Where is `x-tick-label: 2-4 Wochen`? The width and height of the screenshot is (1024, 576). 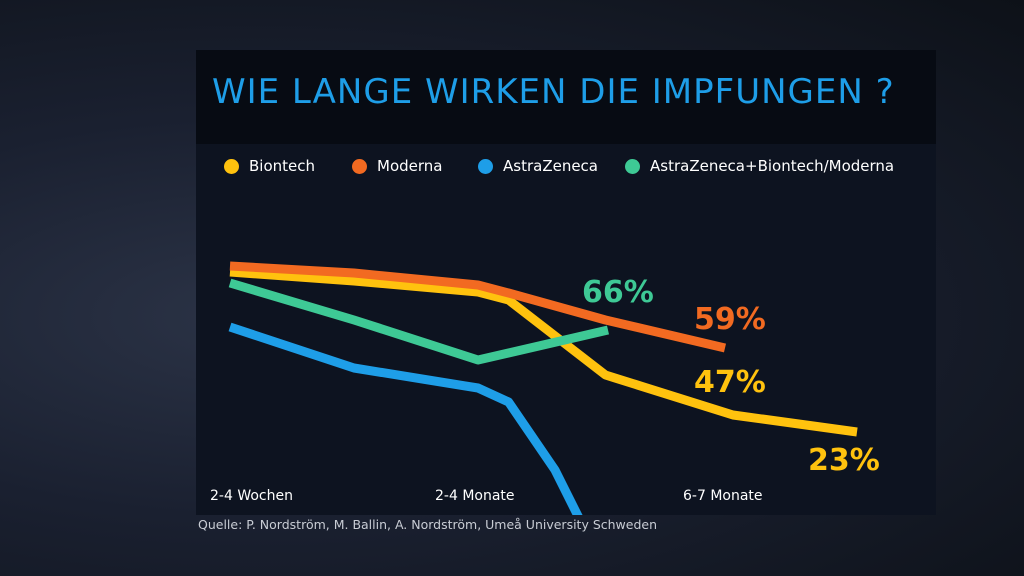
x-tick-label: 2-4 Wochen is located at coordinates (251, 496).